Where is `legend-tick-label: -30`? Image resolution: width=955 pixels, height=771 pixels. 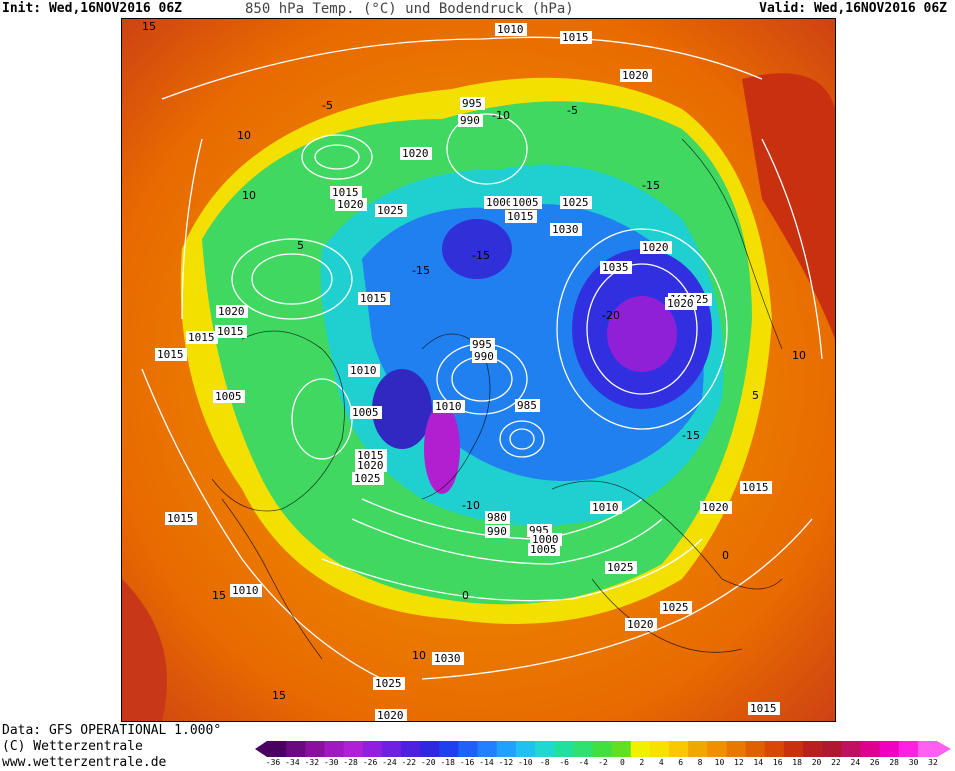
legend-tick-label: -30 is located at coordinates (331, 762).